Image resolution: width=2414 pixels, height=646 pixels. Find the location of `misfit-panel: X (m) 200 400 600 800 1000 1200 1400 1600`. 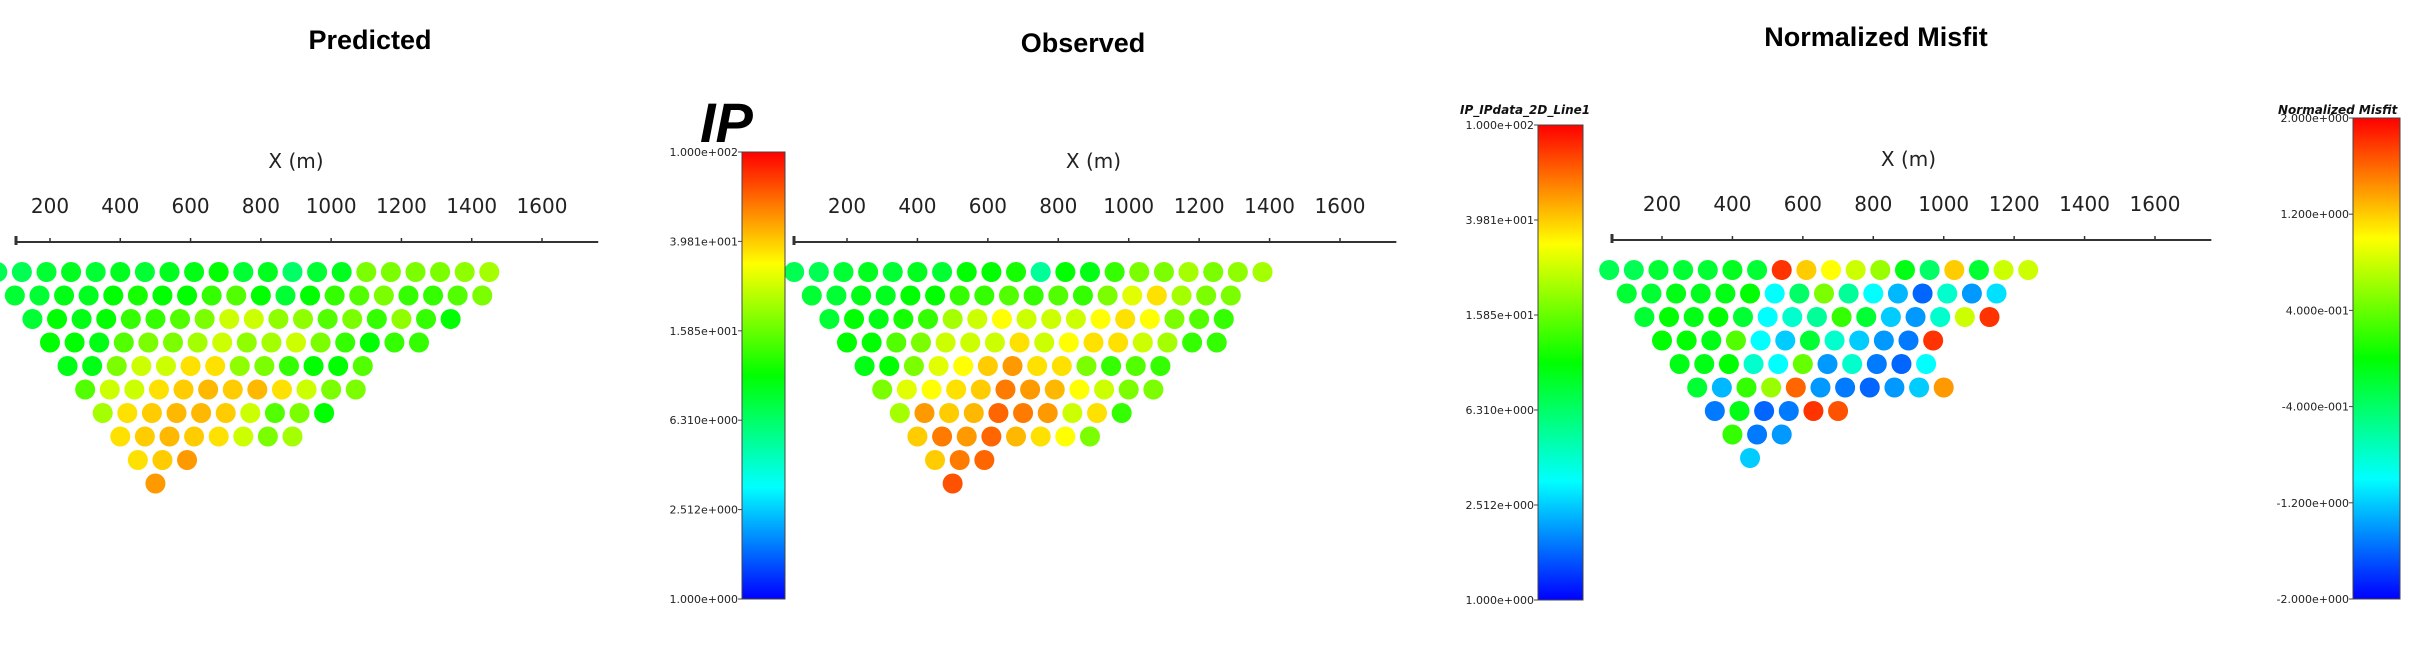

misfit-panel: X (m) 200 400 600 800 1000 1200 1400 1600 is located at coordinates (1905, 307).